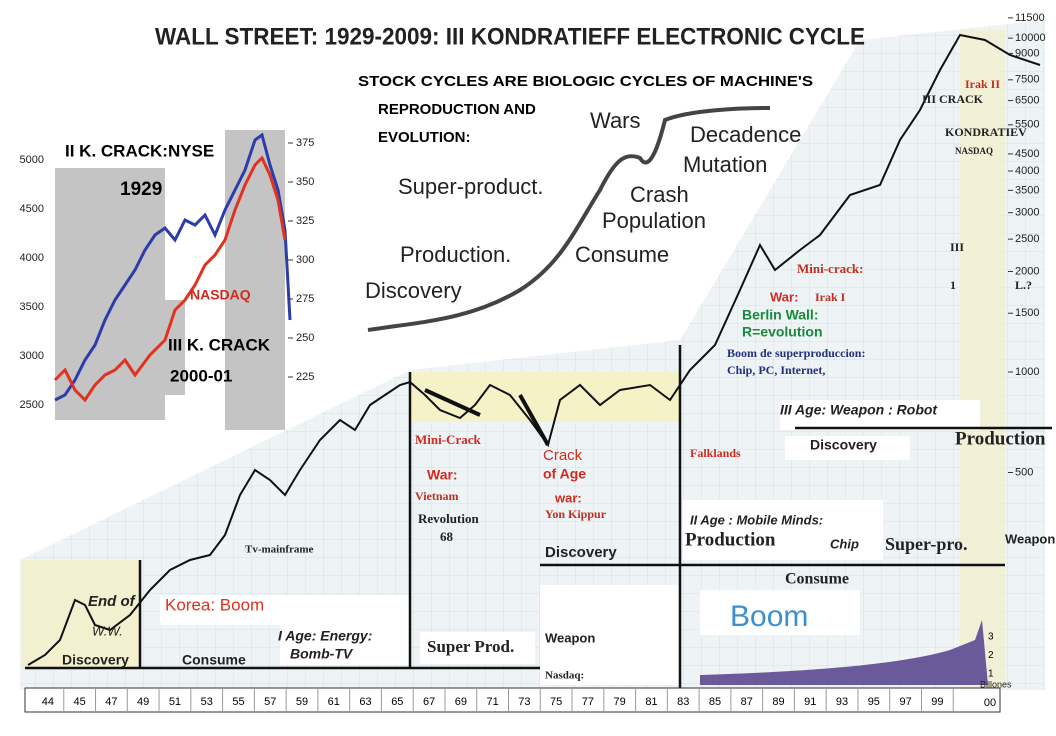  What do you see at coordinates (170, 279) in the screenshot?
I see `nasdaq-line` at bounding box center [170, 279].